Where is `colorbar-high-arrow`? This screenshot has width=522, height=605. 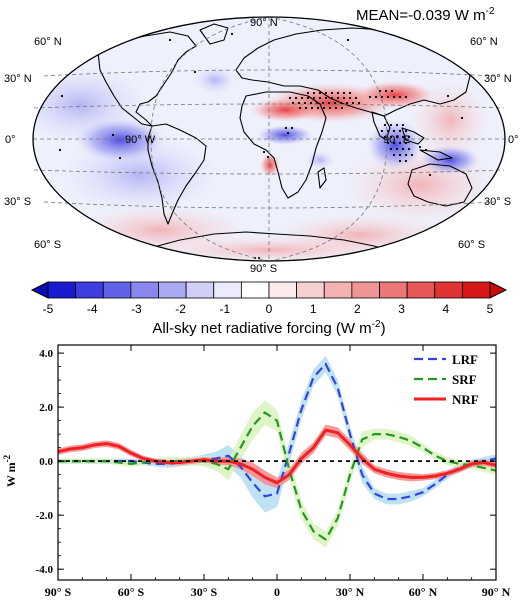 colorbar-high-arrow is located at coordinates (498, 290).